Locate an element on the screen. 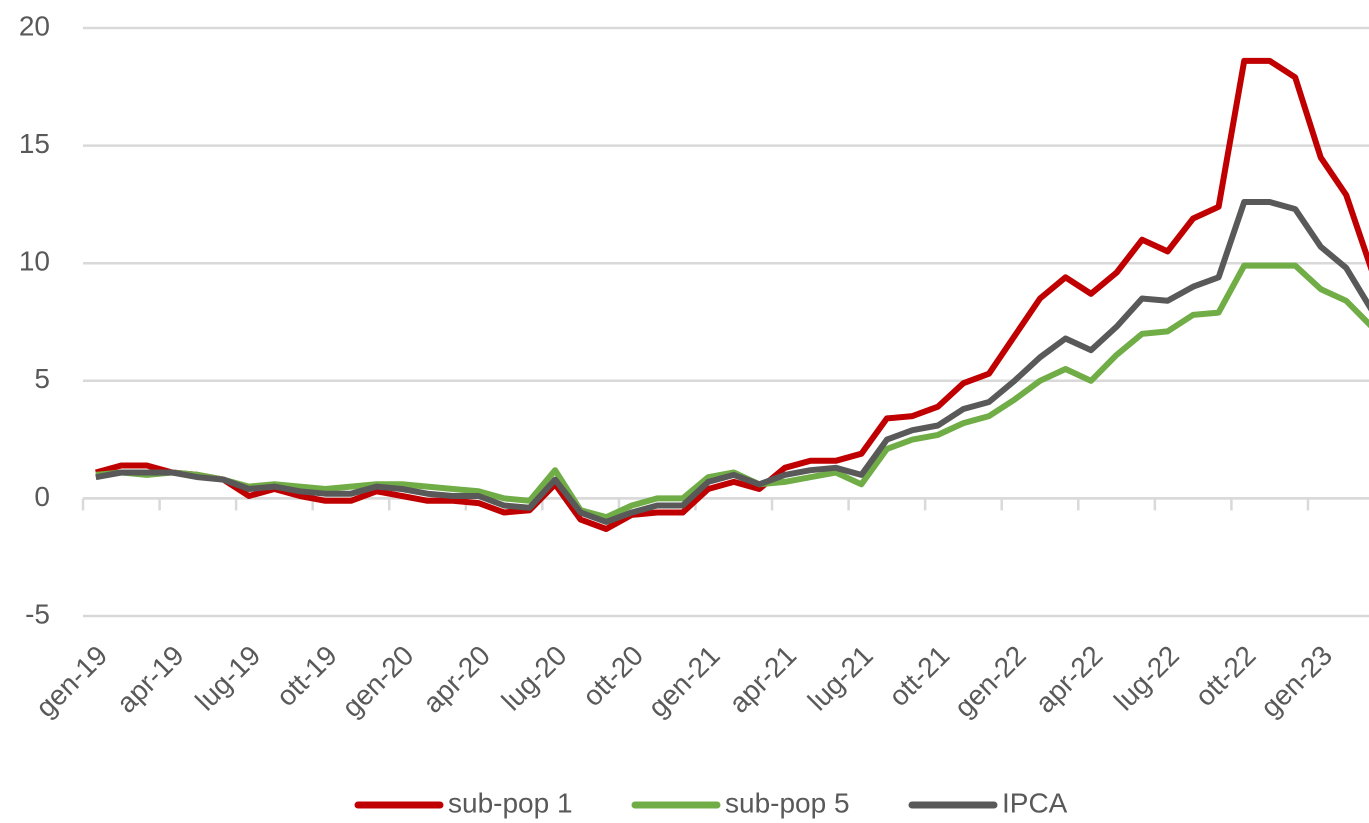  legend-label: sub-pop 5 is located at coordinates (787, 802).